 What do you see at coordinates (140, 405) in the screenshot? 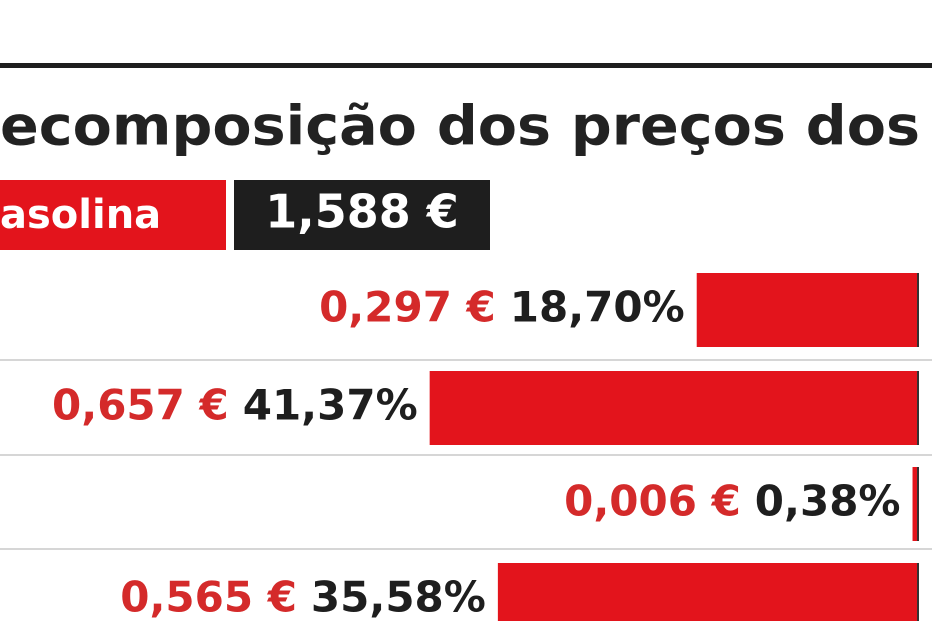
I see `amount-label: 0,657 €` at bounding box center [140, 405].